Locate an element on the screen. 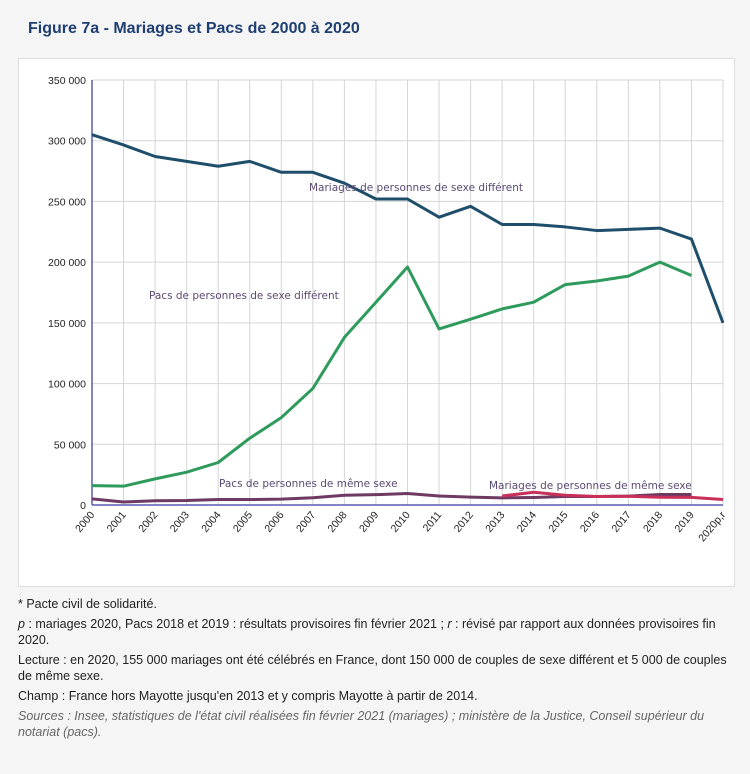  x-tick-label: 2014 is located at coordinates (527, 522).